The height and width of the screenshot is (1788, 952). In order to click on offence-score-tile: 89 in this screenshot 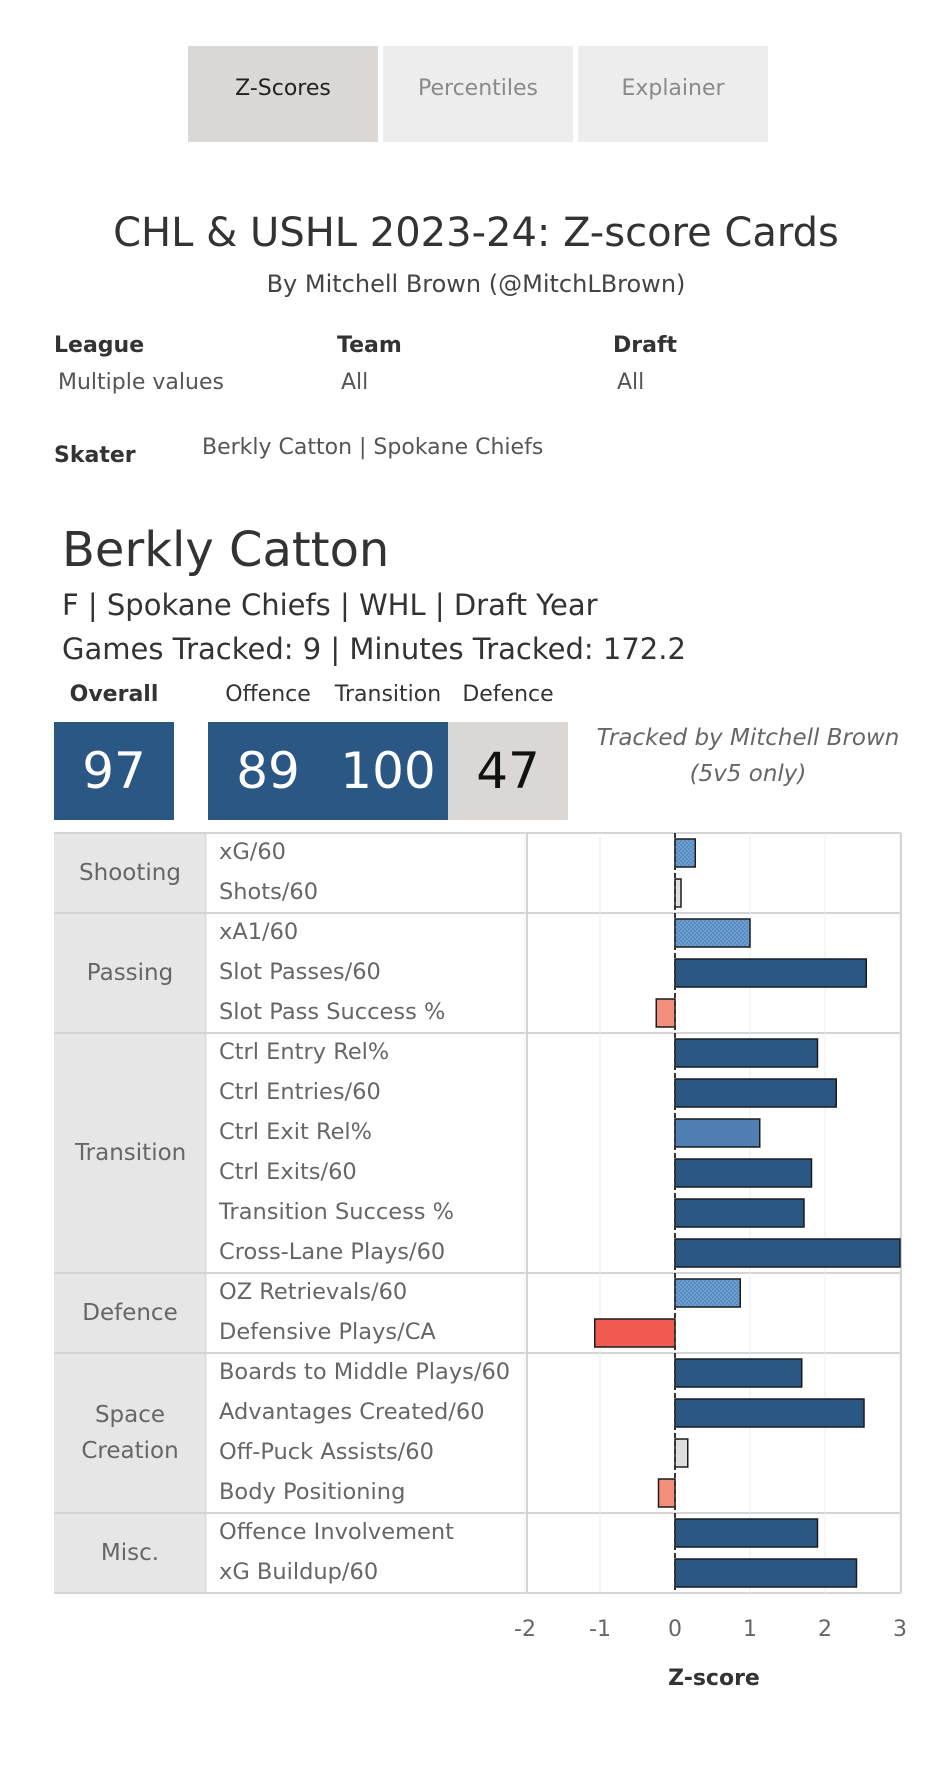, I will do `click(268, 771)`.